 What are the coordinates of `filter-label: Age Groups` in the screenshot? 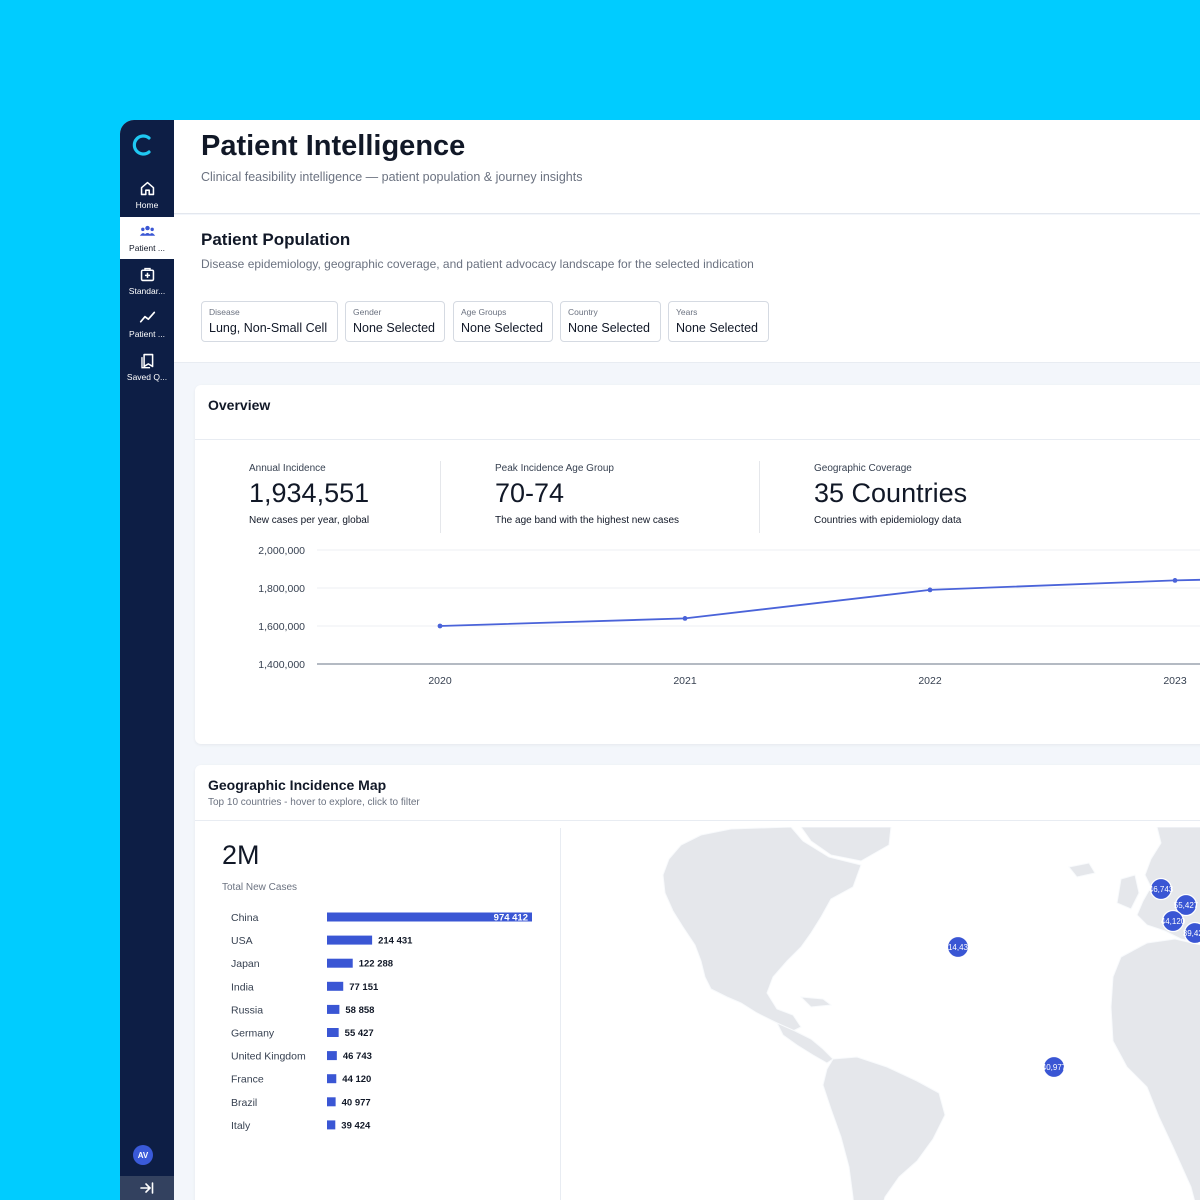 It's located at (484, 312).